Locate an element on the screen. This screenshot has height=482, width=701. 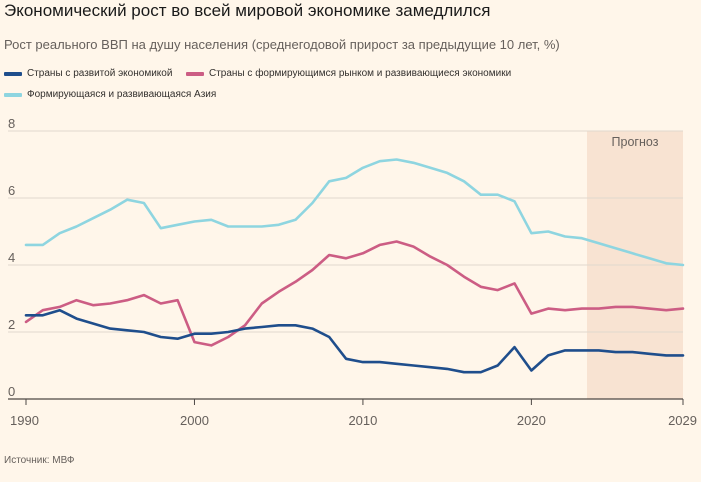
x-tick-label-1990: 1990 is located at coordinates (24, 420).